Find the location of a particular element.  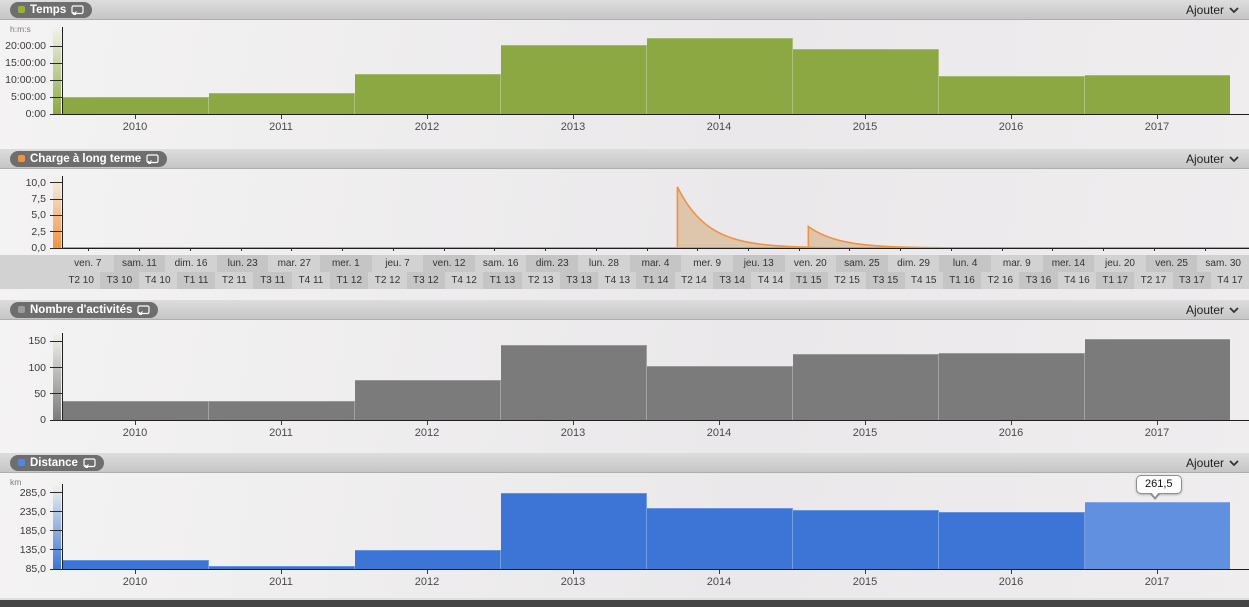

timeline-date-cell: dim. 23 is located at coordinates (552, 263).